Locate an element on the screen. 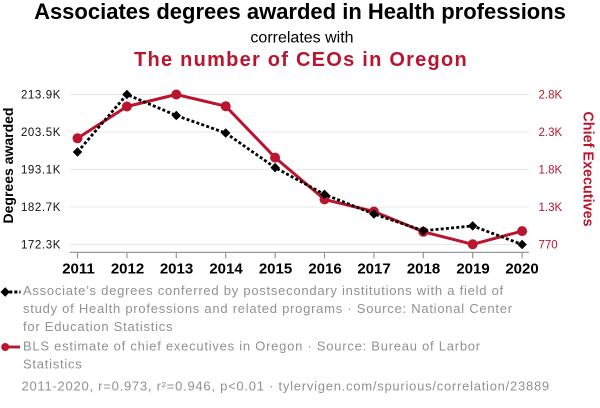 This screenshot has height=408, width=600. svg-text: 2012 is located at coordinates (127, 268).